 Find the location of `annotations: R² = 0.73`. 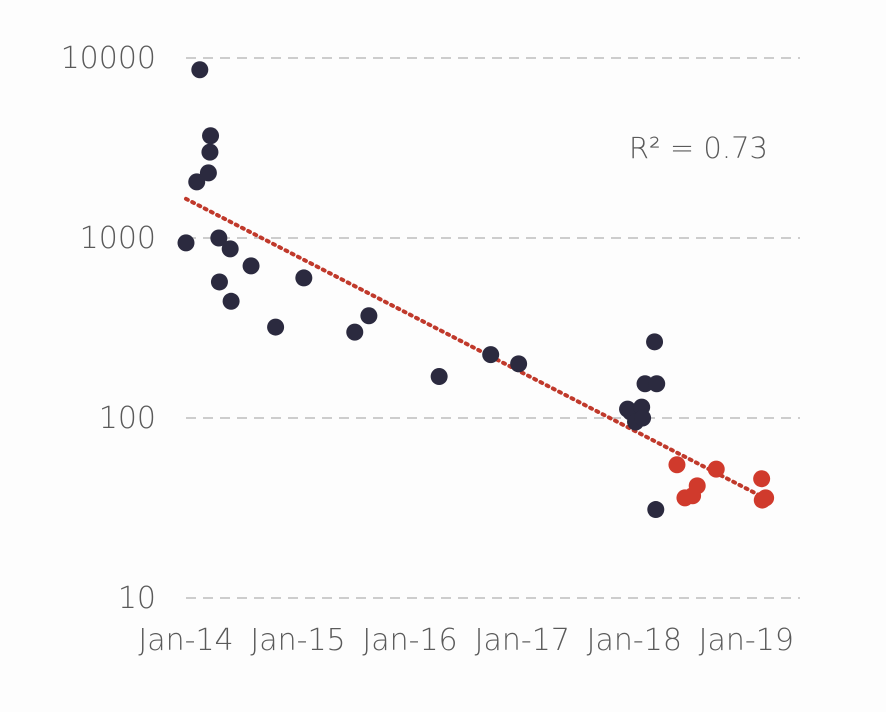

annotations: R² = 0.73 is located at coordinates (698, 148).